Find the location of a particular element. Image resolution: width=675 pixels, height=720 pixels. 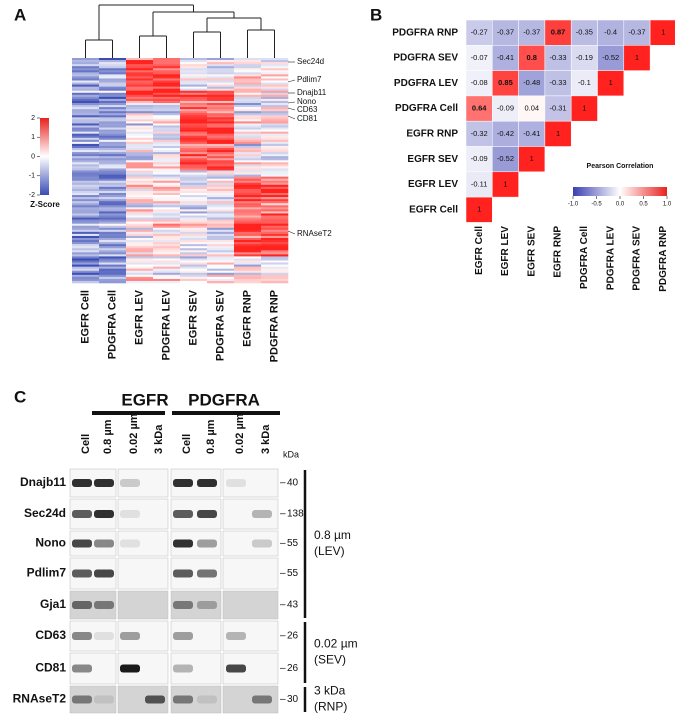

correlation-value: 0.64 is located at coordinates (479, 108).